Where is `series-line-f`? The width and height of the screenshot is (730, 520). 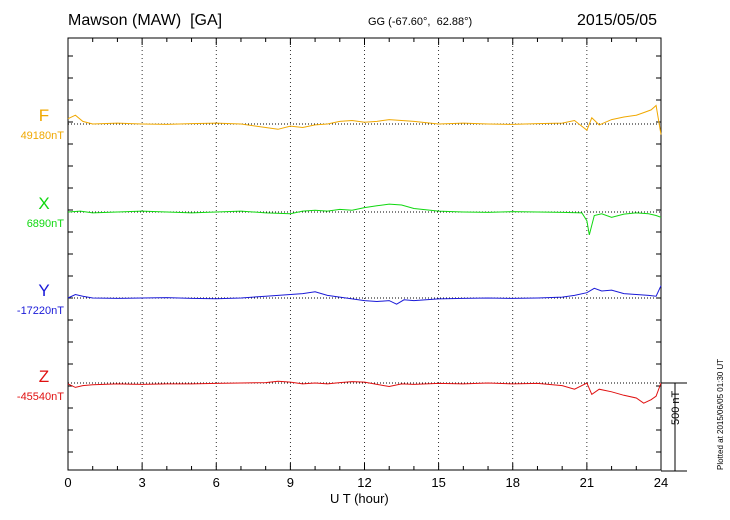 series-line-f is located at coordinates (364, 119).